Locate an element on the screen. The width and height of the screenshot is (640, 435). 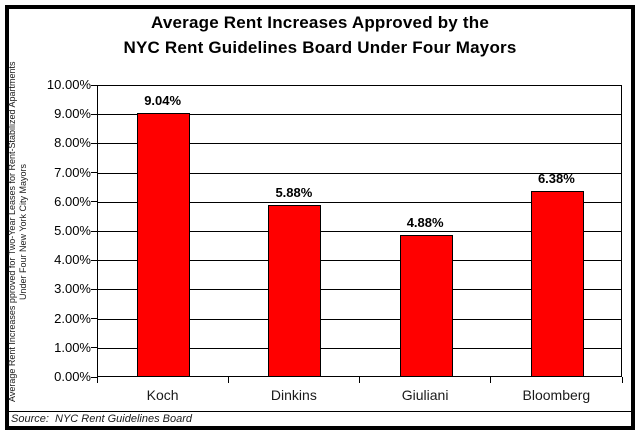
y-tick-label: 3.00% is located at coordinates (72, 289).